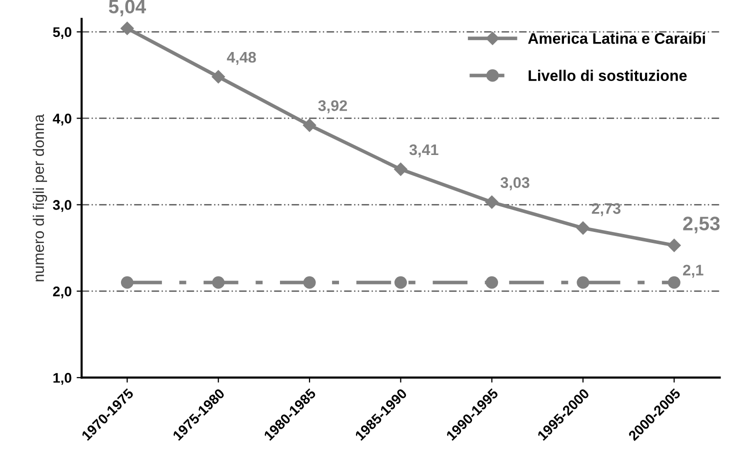 This screenshot has width=742, height=472. What do you see at coordinates (62, 378) in the screenshot?
I see `y-tick-label: 1,0` at bounding box center [62, 378].